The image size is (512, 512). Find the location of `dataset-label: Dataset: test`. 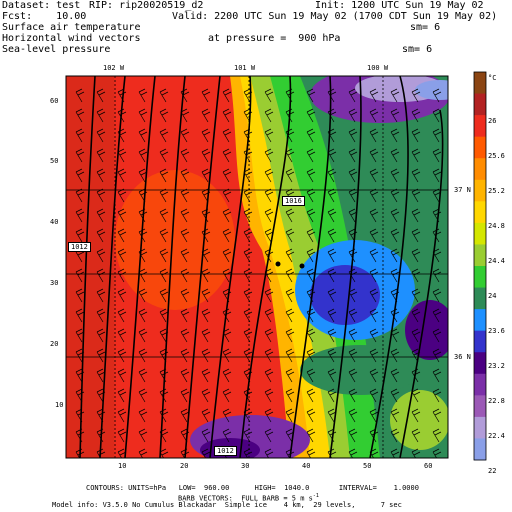

dataset-label: Dataset: test is located at coordinates (41, 5).